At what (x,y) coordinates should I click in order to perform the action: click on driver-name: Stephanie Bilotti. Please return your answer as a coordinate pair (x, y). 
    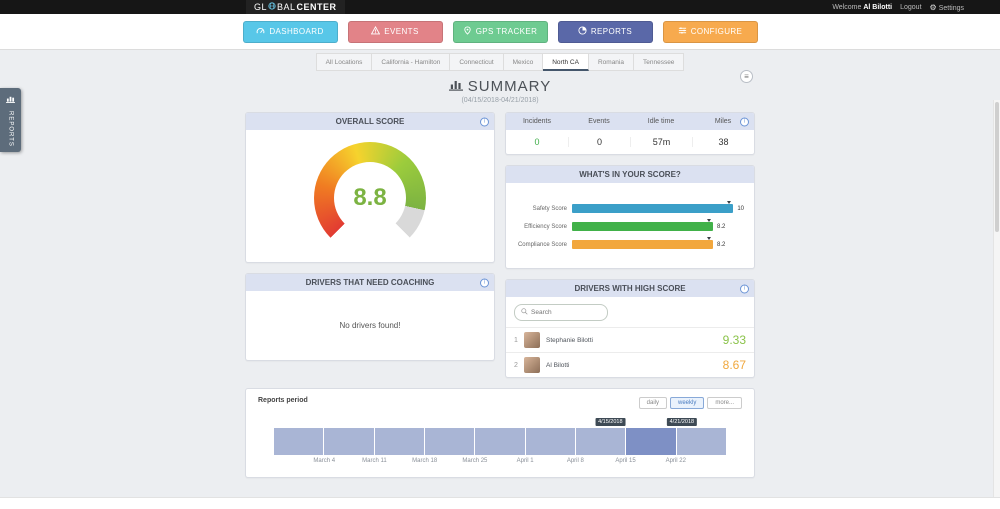
    Looking at the image, I should click on (569, 340).